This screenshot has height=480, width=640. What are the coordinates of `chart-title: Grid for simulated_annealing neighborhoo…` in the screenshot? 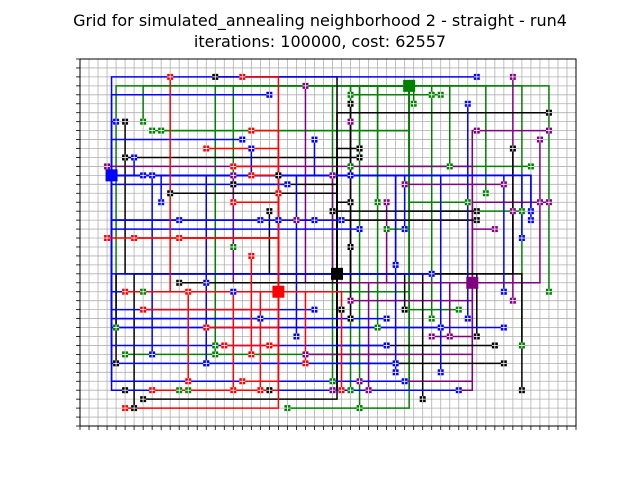 It's located at (320, 31).